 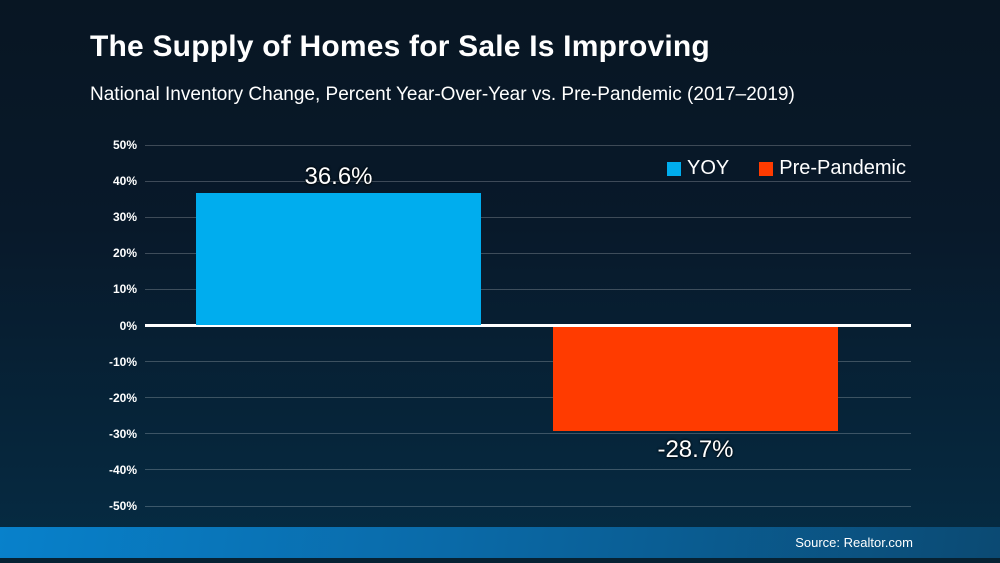 I want to click on y-axis-tick-label: 10%, so click(x=124, y=289).